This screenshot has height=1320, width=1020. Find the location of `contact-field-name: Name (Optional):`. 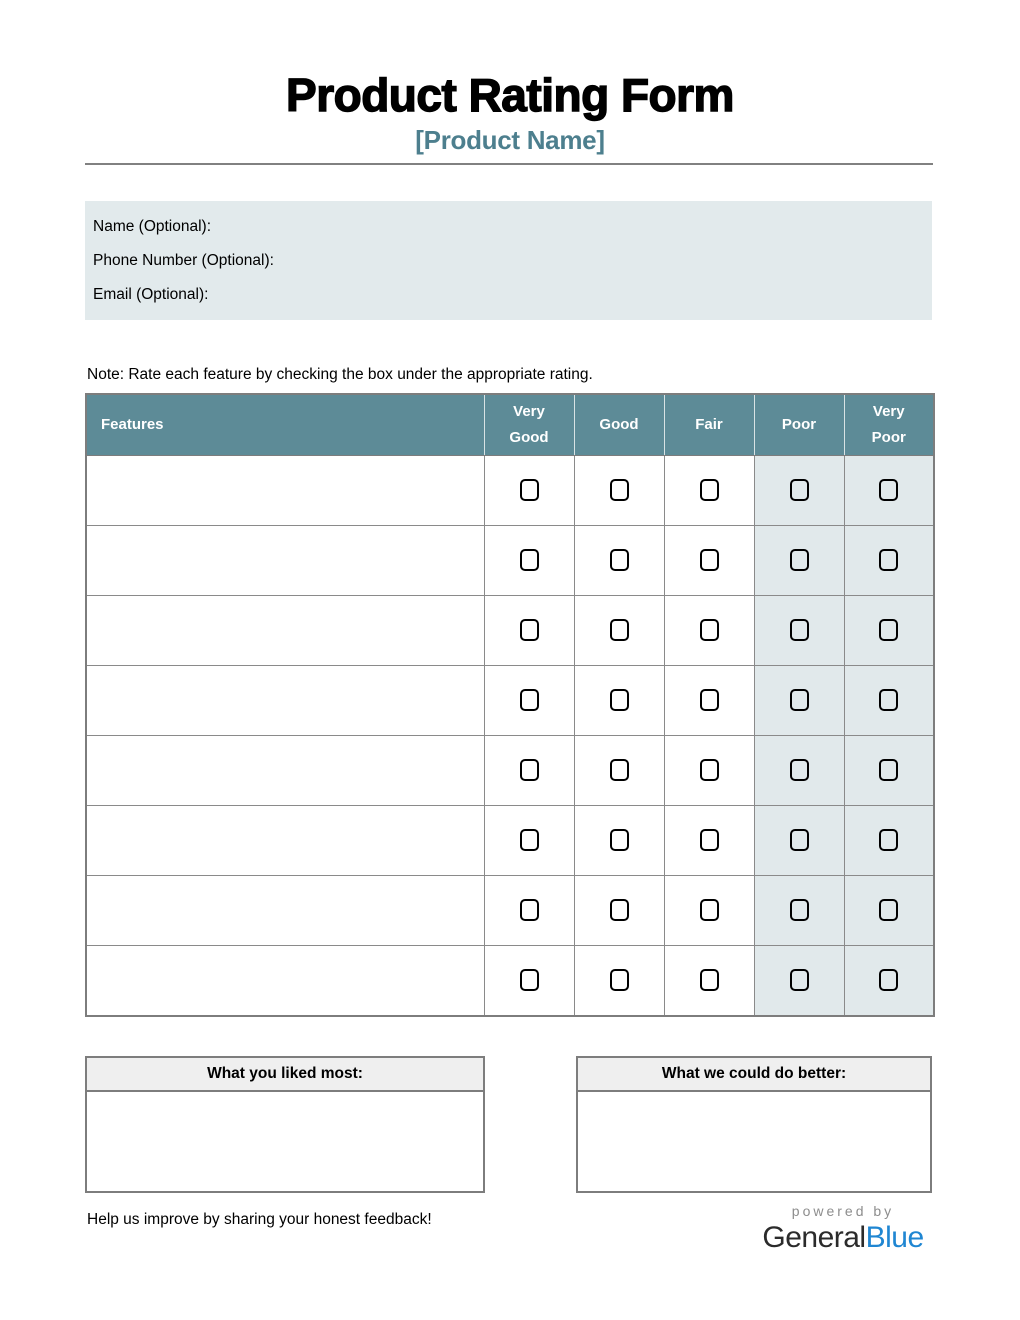

contact-field-name: Name (Optional): is located at coordinates (152, 226).